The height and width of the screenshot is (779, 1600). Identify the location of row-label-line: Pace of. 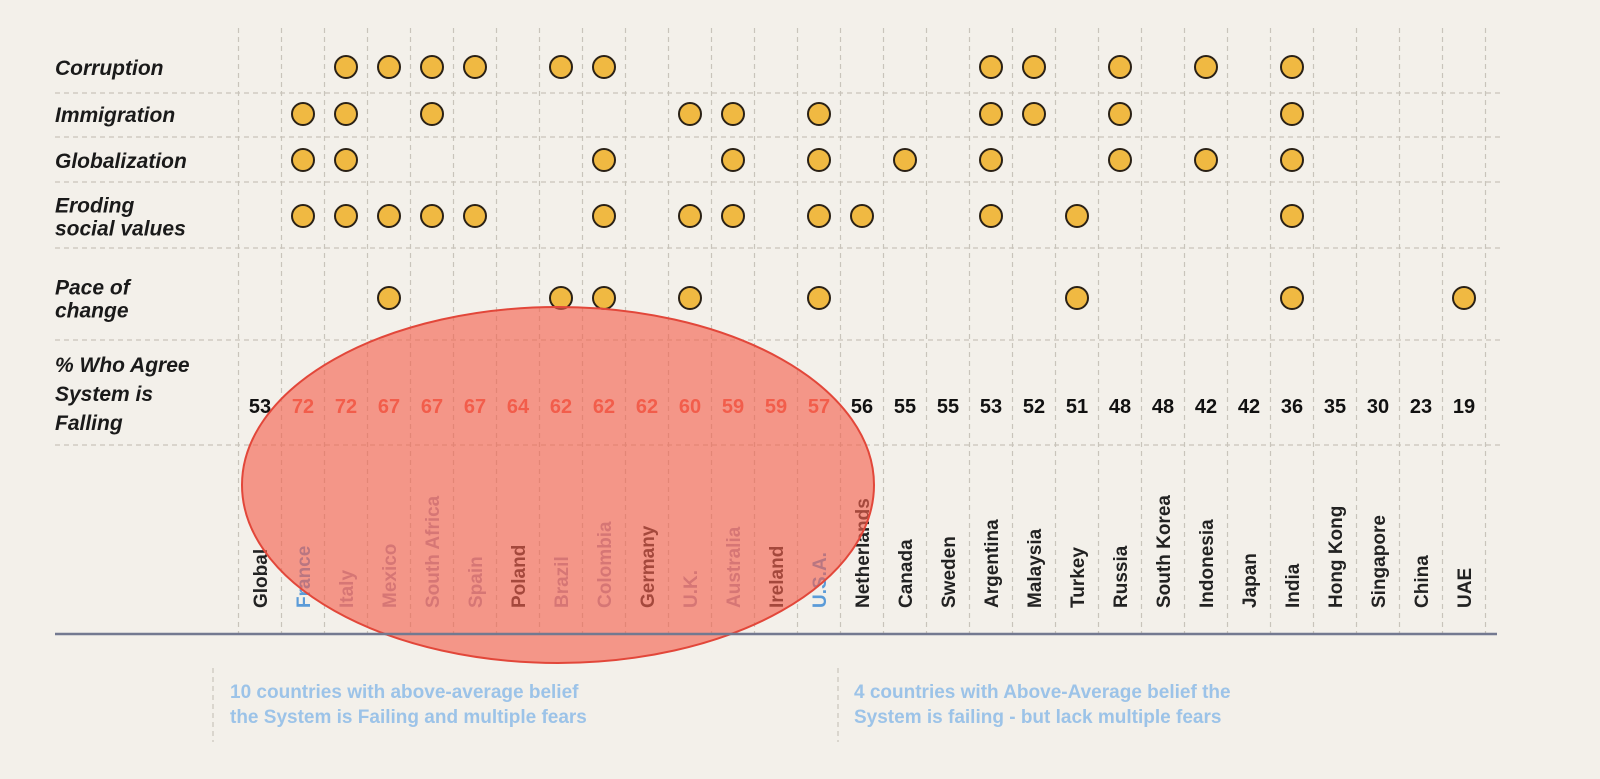
(93, 288).